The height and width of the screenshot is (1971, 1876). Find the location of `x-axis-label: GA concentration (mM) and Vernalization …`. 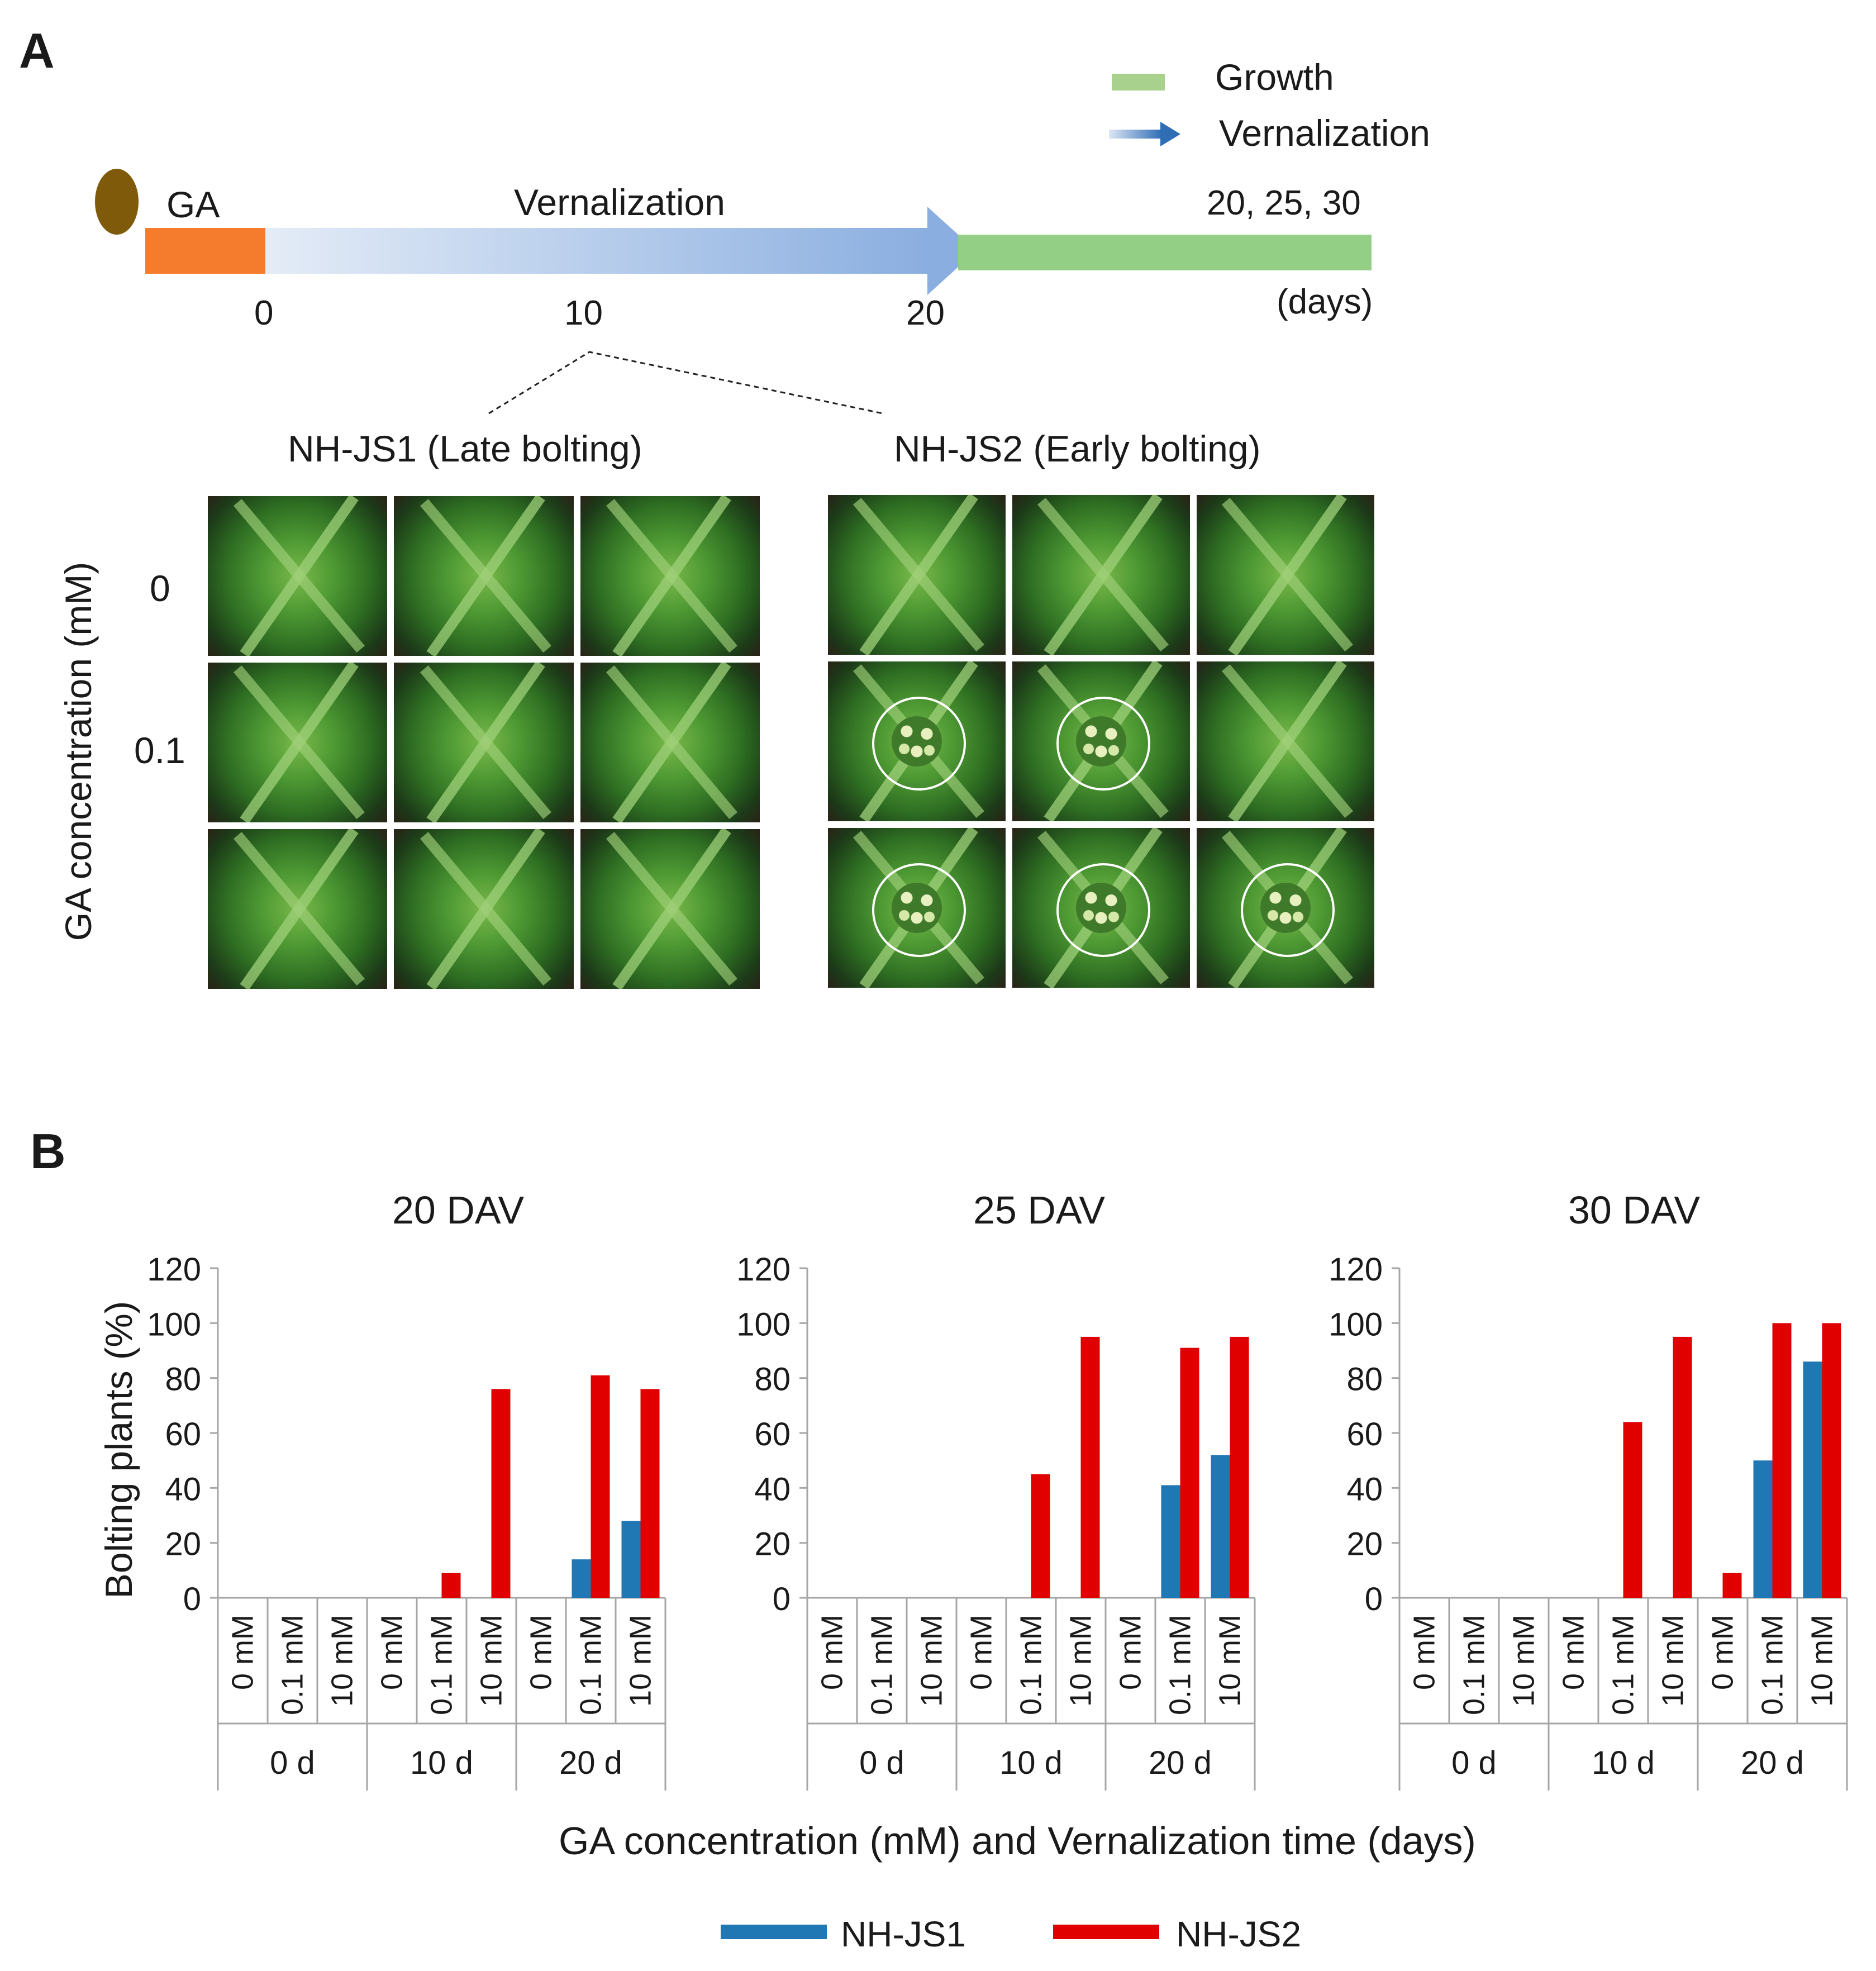

x-axis-label: GA concentration (mM) and Vernalization … is located at coordinates (1017, 1841).